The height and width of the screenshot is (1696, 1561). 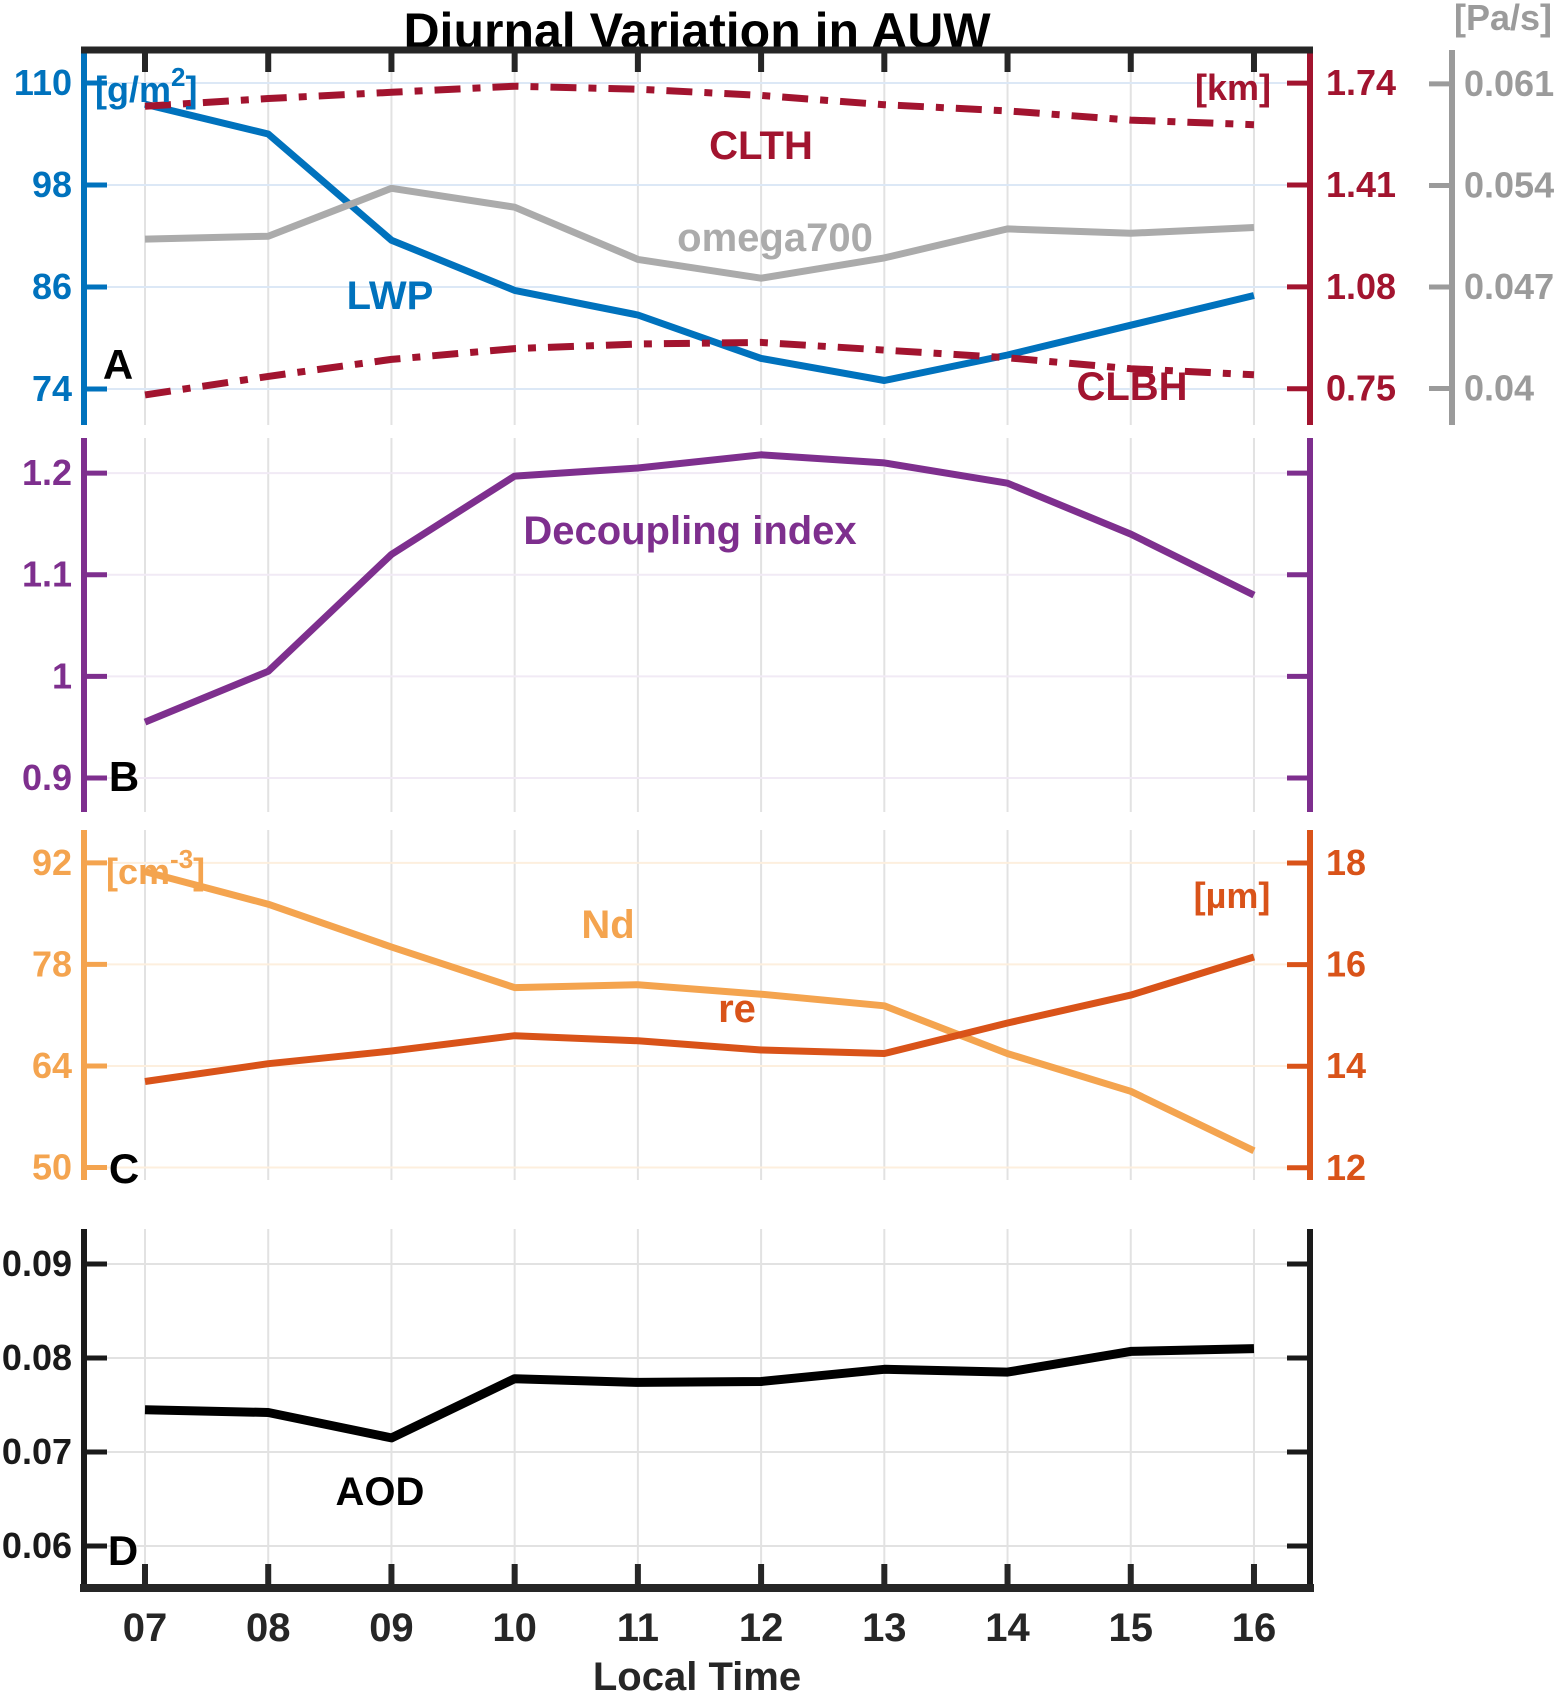 I want to click on tick-label-di: 1.2, so click(x=47, y=472).